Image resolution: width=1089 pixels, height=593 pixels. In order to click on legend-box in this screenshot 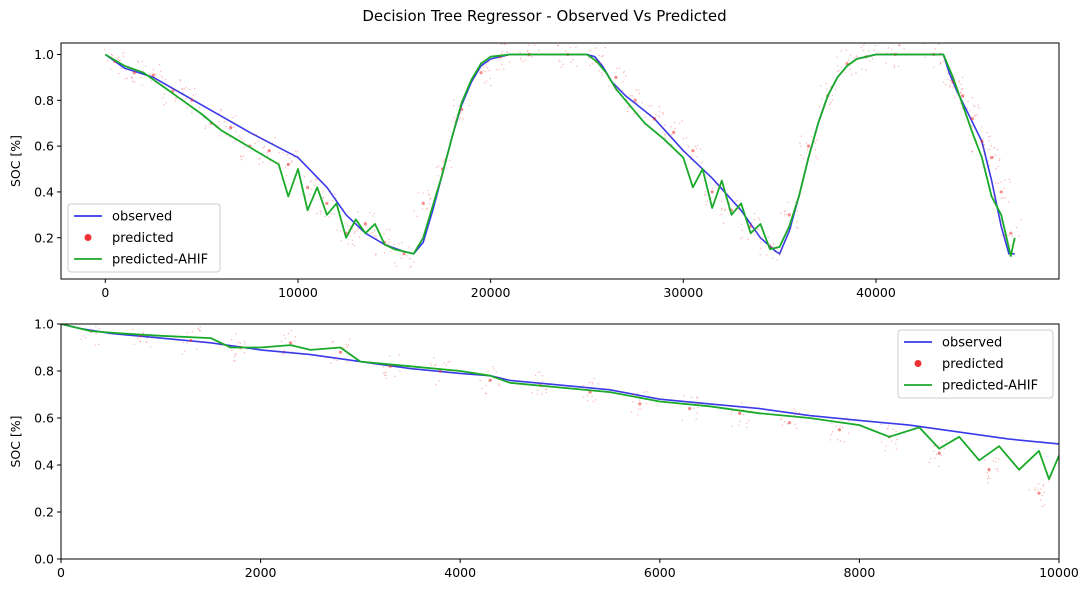, I will do `click(975, 364)`.